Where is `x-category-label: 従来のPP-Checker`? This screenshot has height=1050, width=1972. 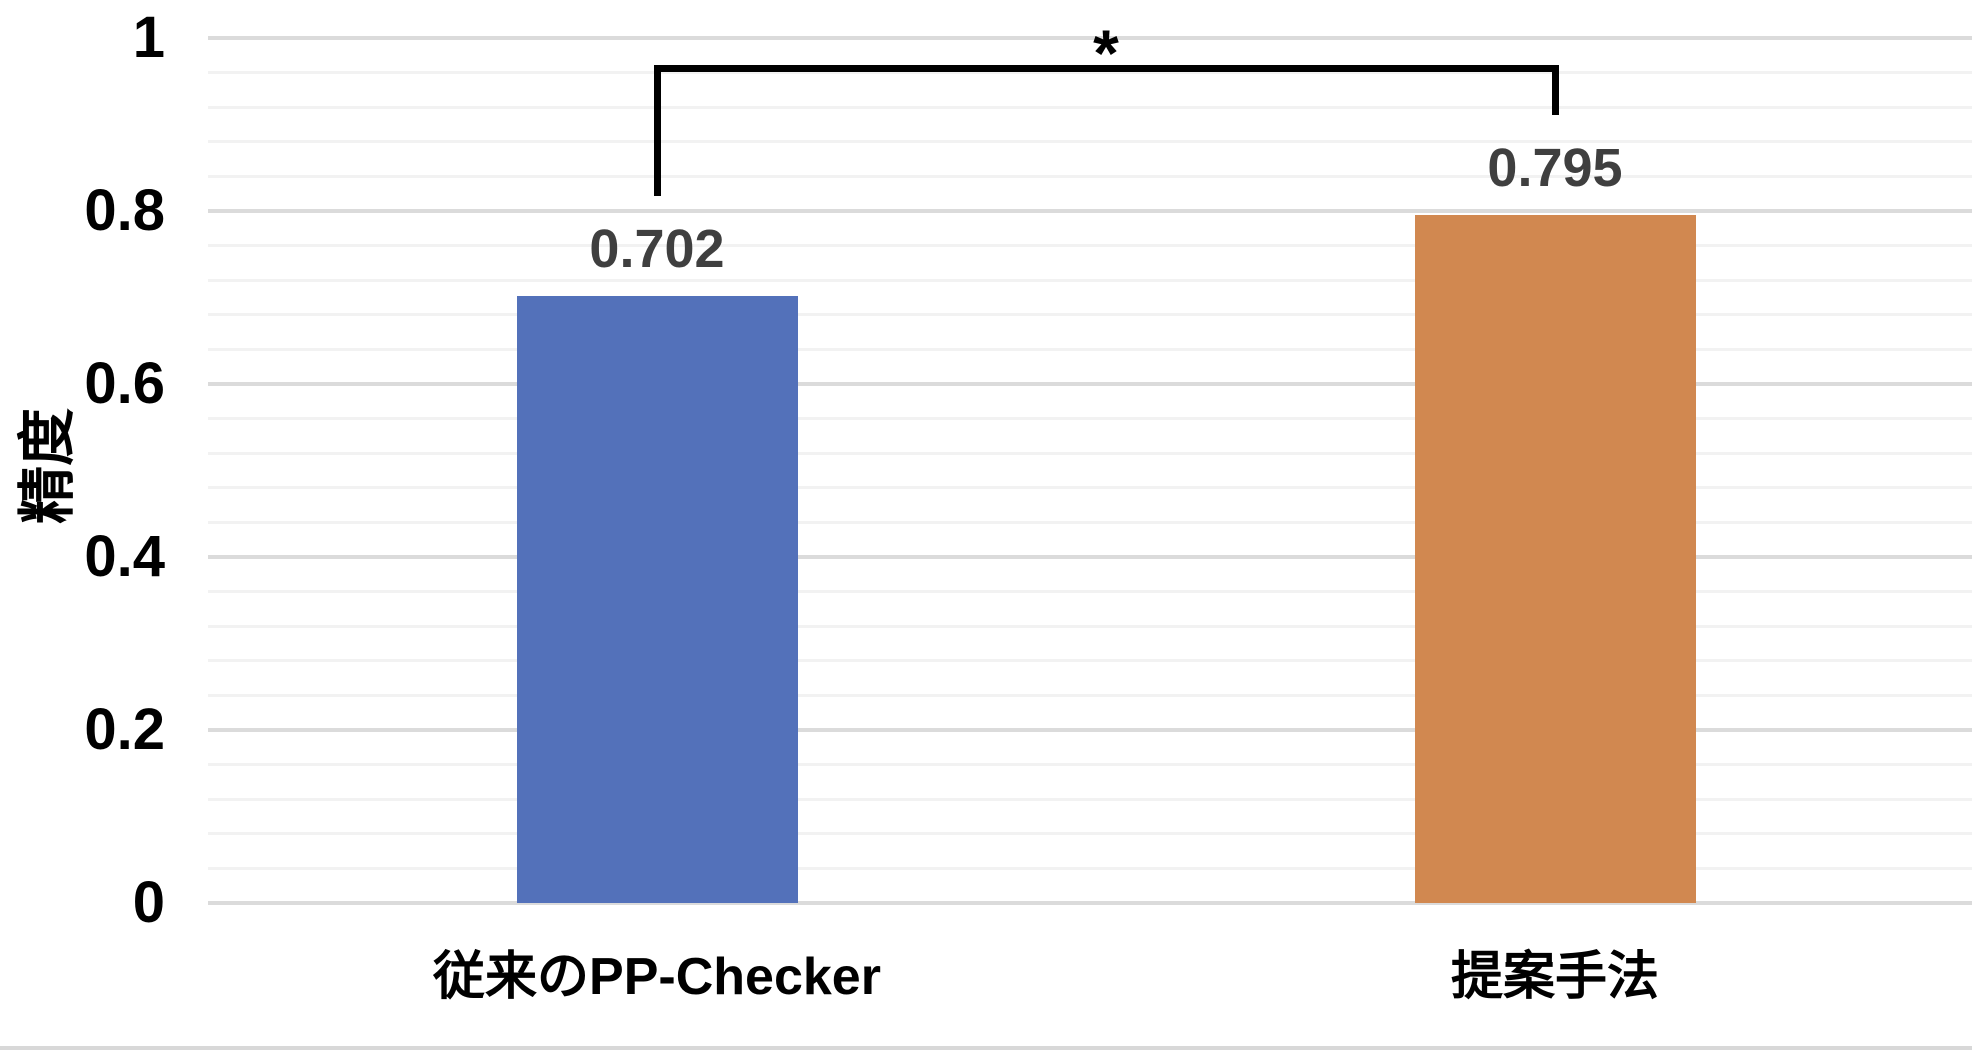 x-category-label: 従来のPP-Checker is located at coordinates (657, 977).